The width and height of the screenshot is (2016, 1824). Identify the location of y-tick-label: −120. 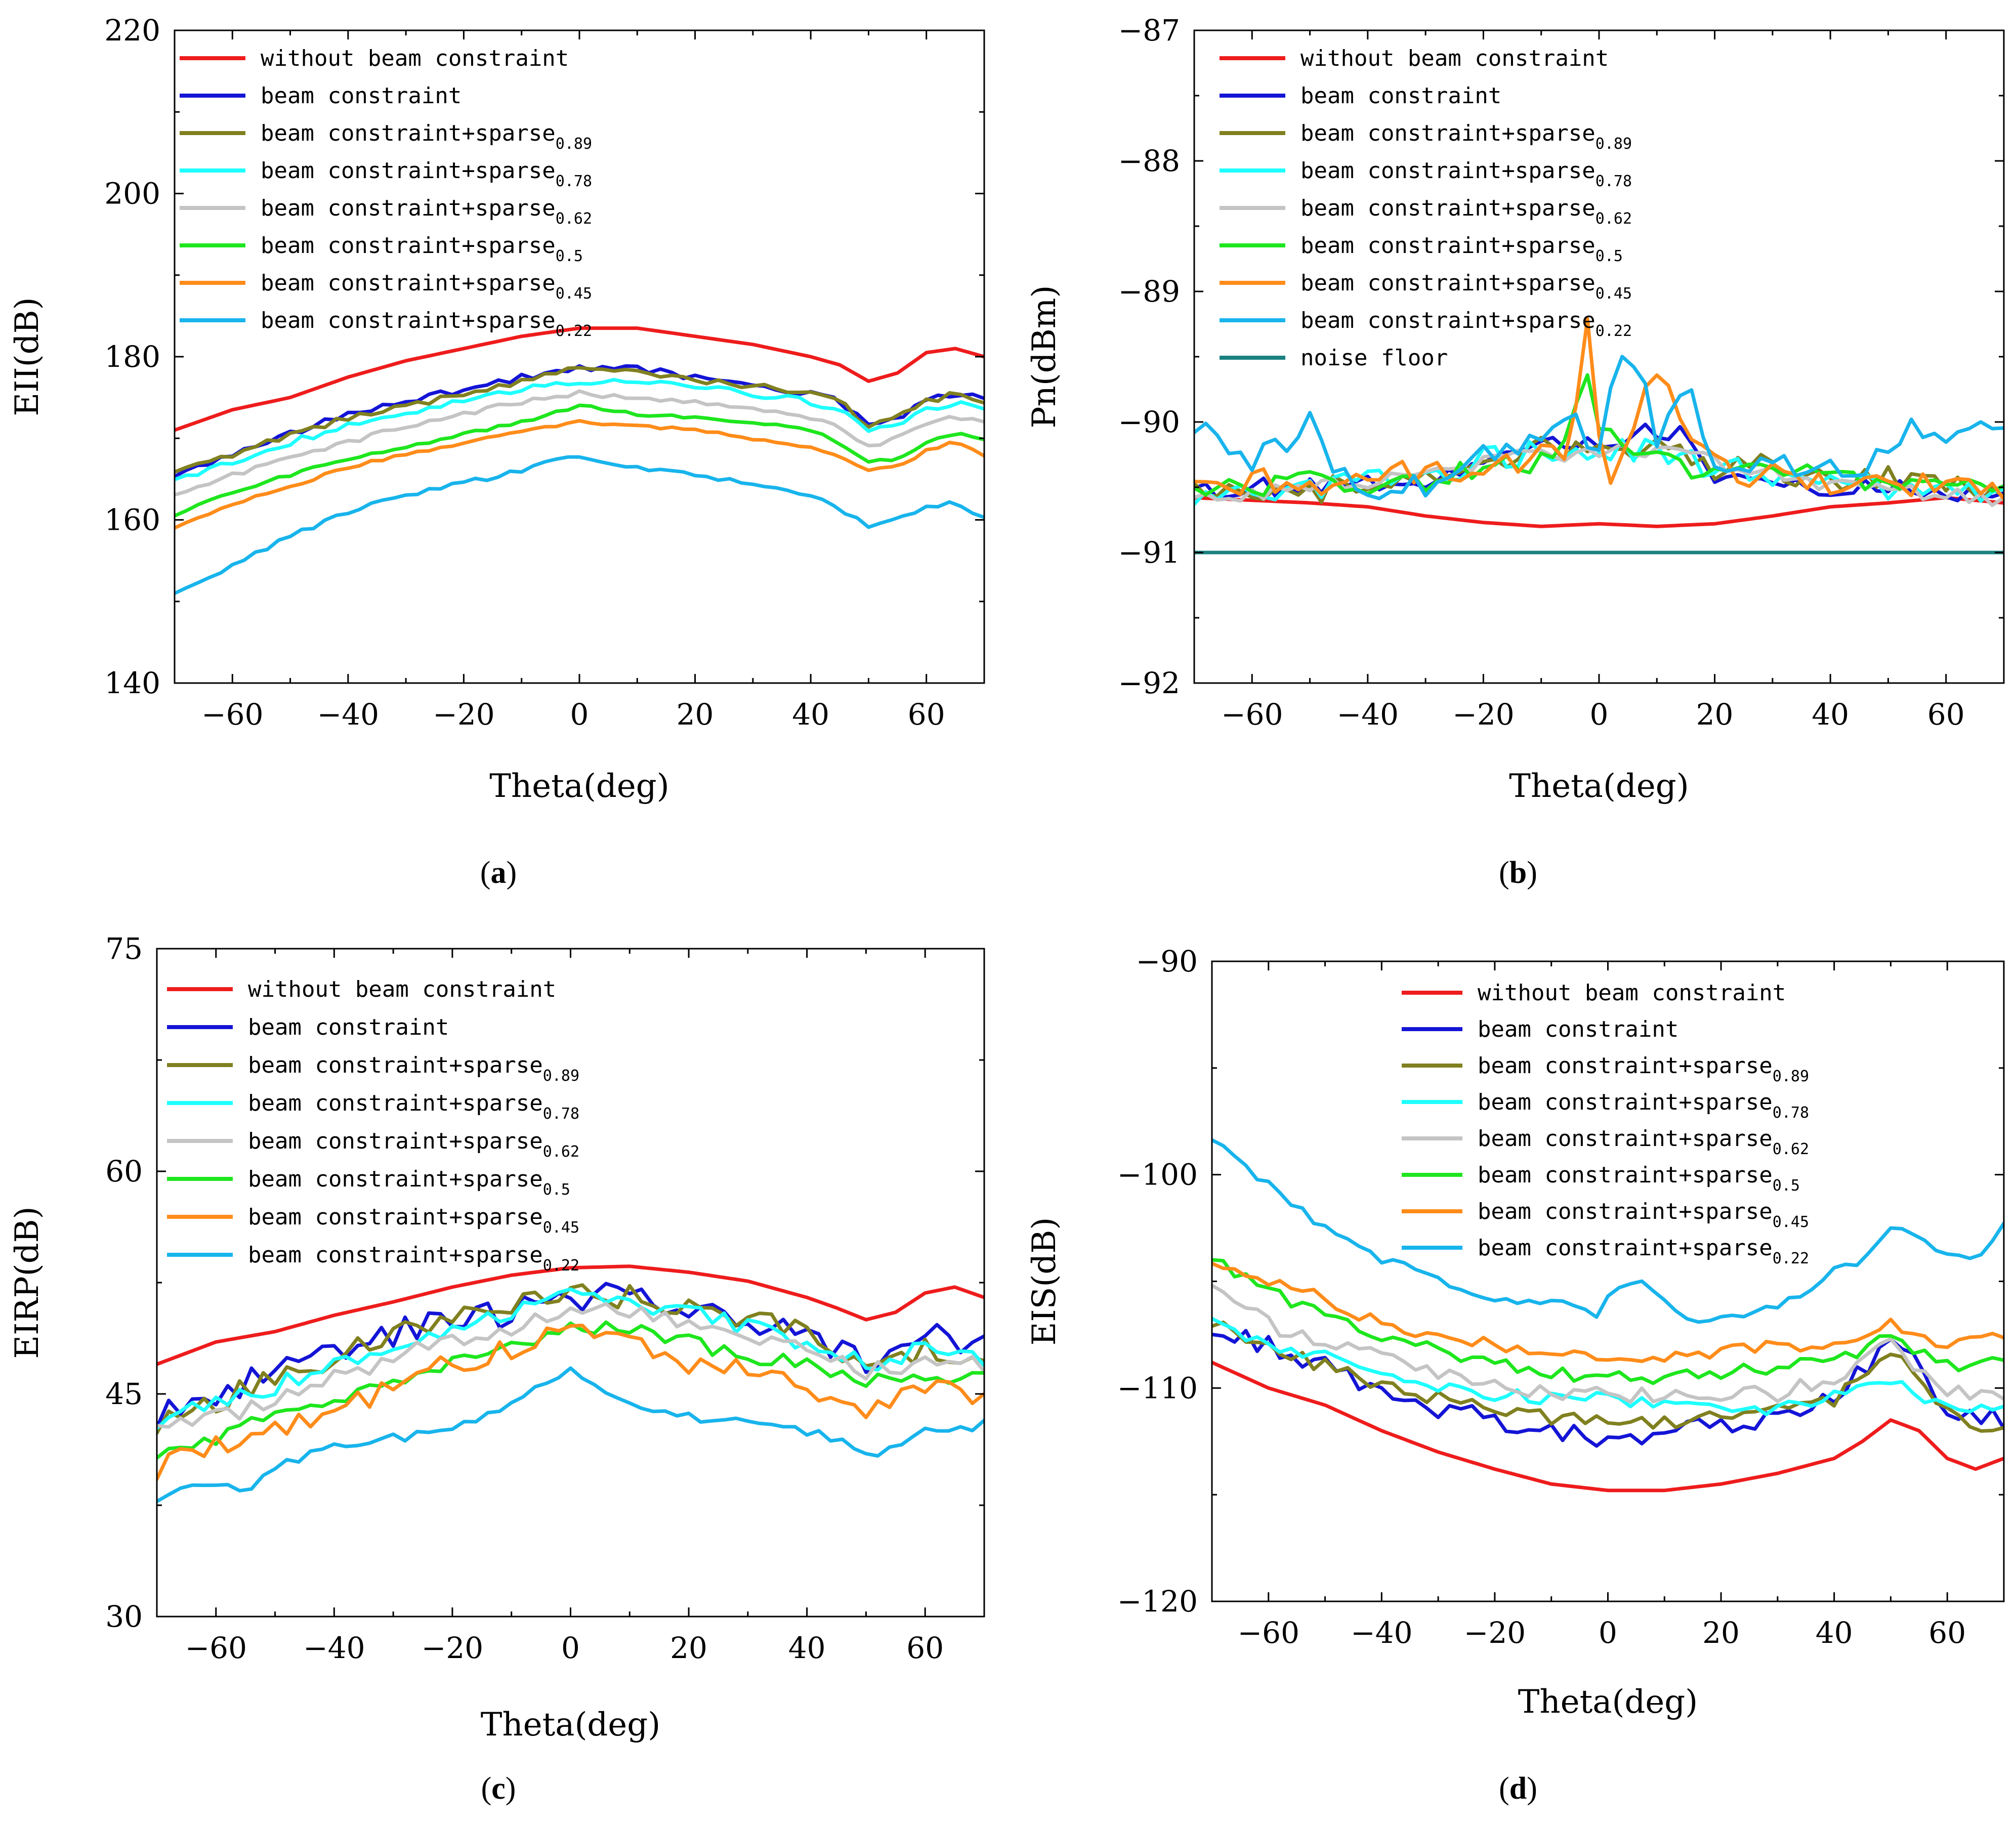
(1157, 1601).